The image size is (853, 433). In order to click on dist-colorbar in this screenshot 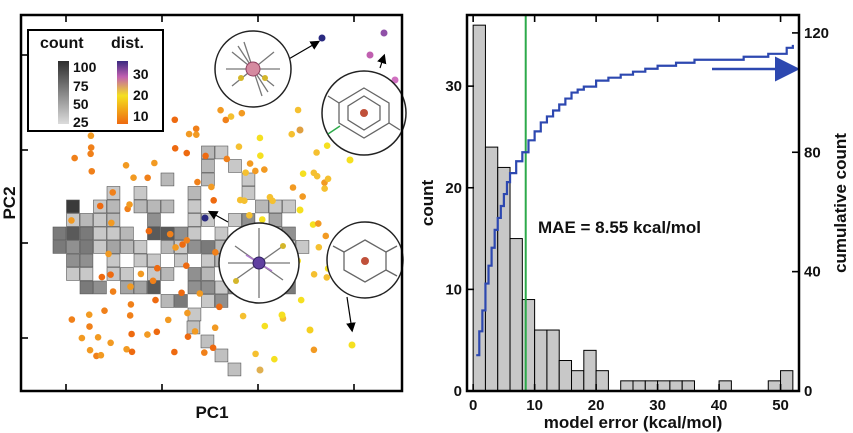, I will do `click(122, 92)`.